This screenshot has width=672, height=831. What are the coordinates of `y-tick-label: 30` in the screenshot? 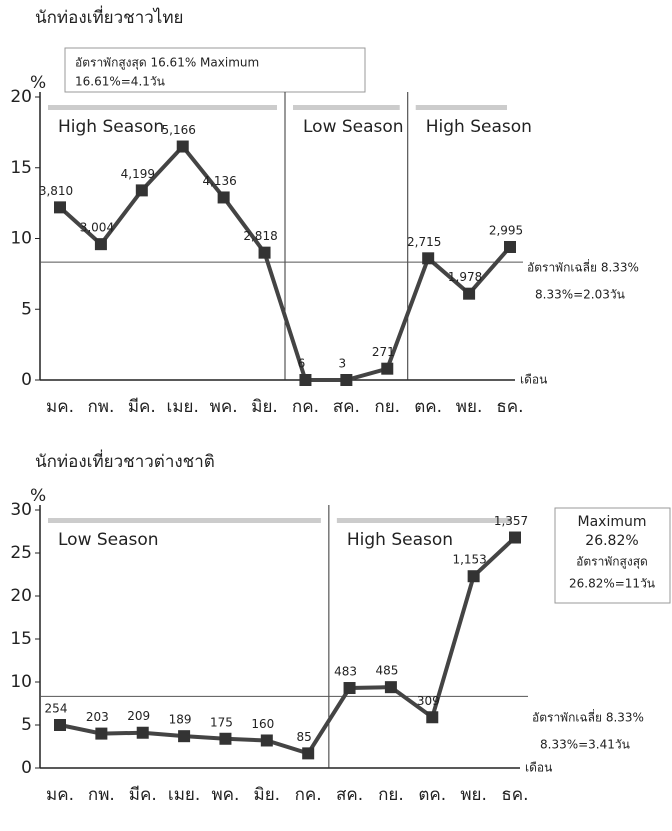 It's located at (21, 510).